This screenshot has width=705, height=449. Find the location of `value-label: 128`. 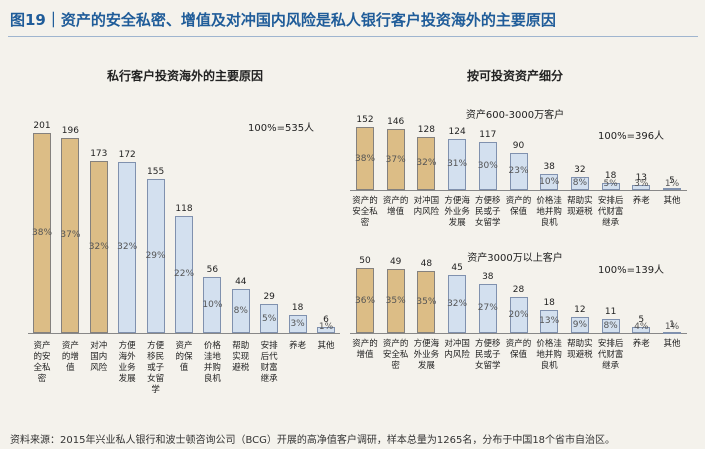

value-label: 128 is located at coordinates (426, 129).